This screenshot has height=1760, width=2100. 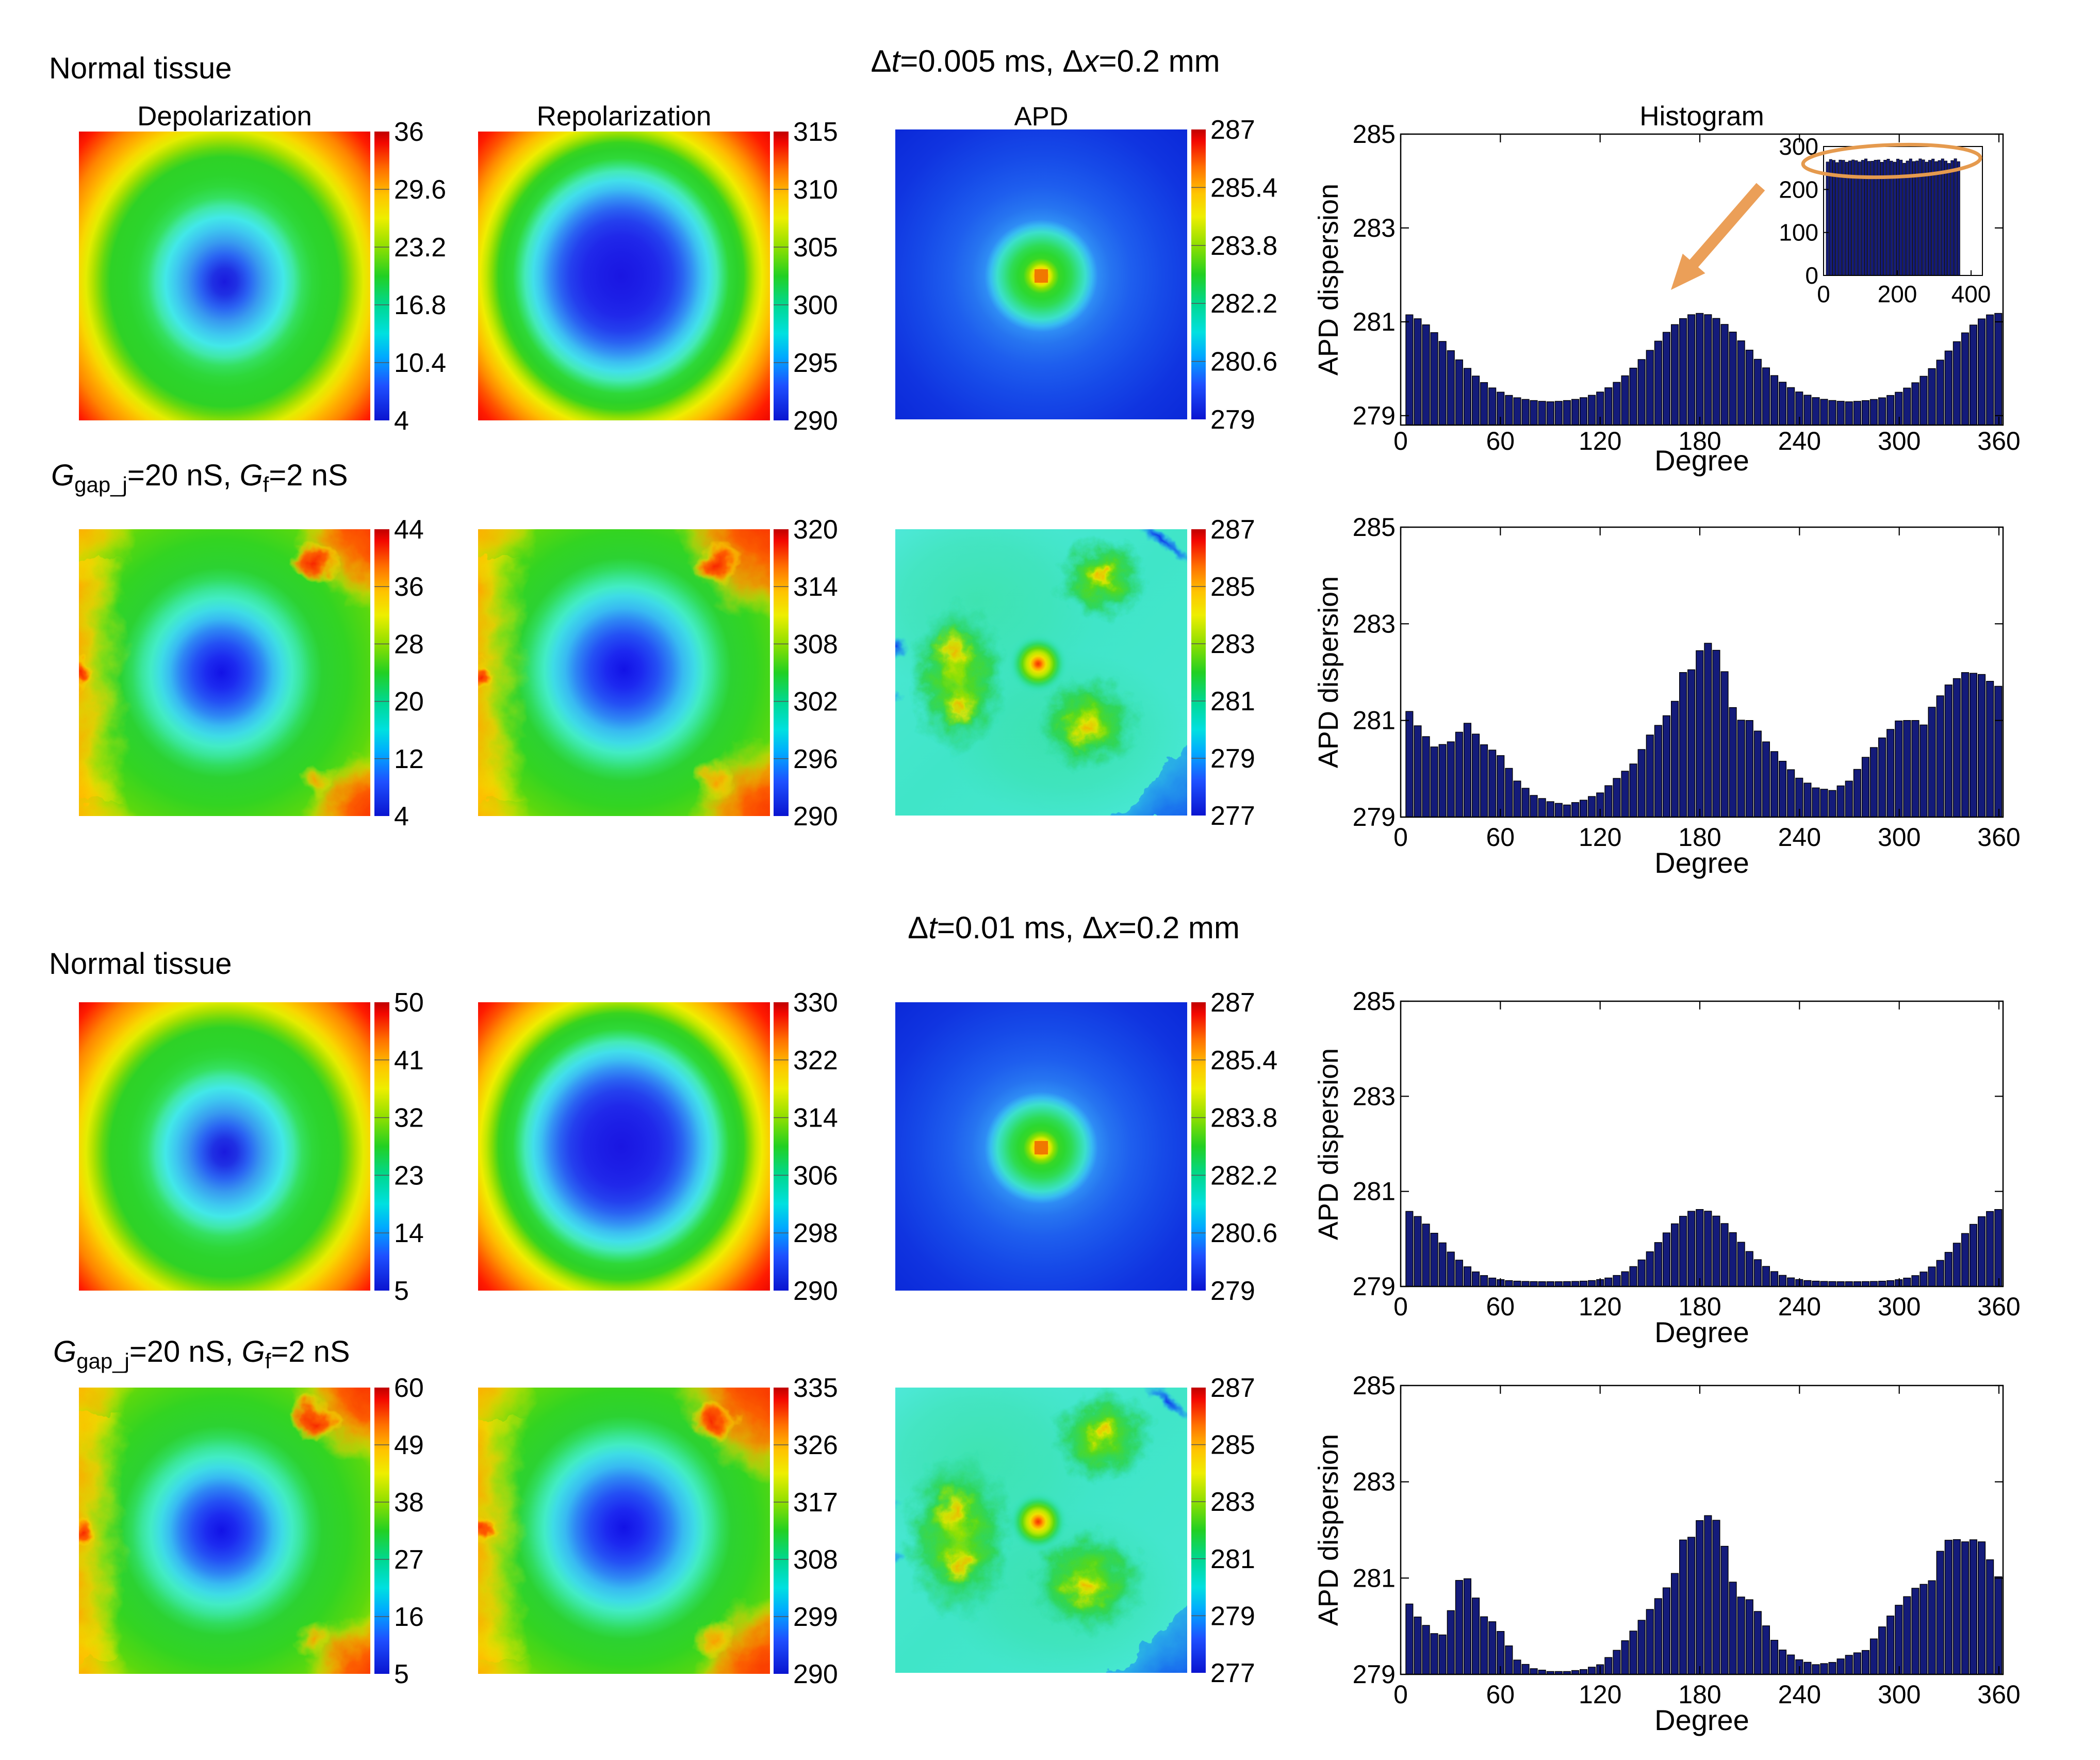 What do you see at coordinates (815, 248) in the screenshot?
I see `svg-text: 305` at bounding box center [815, 248].